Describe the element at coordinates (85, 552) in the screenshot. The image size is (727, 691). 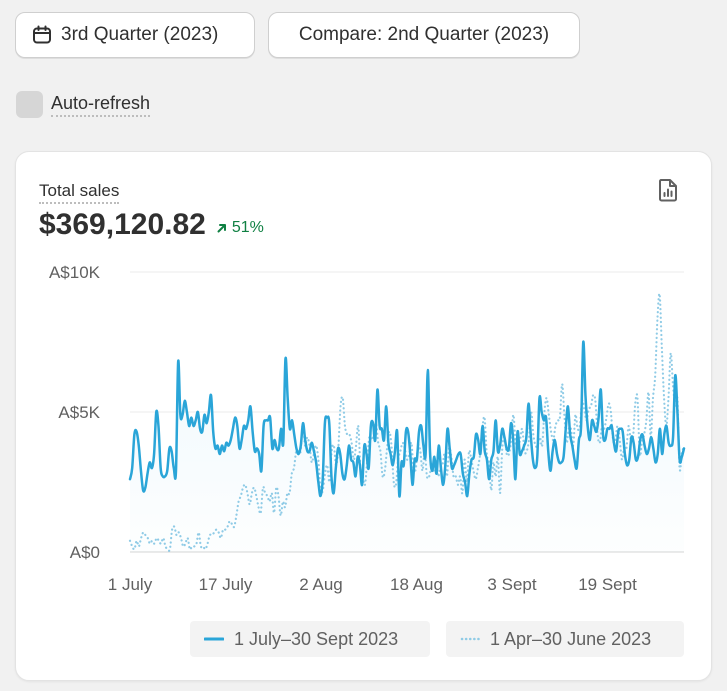
I see `y-tick-label: A$0` at that location.